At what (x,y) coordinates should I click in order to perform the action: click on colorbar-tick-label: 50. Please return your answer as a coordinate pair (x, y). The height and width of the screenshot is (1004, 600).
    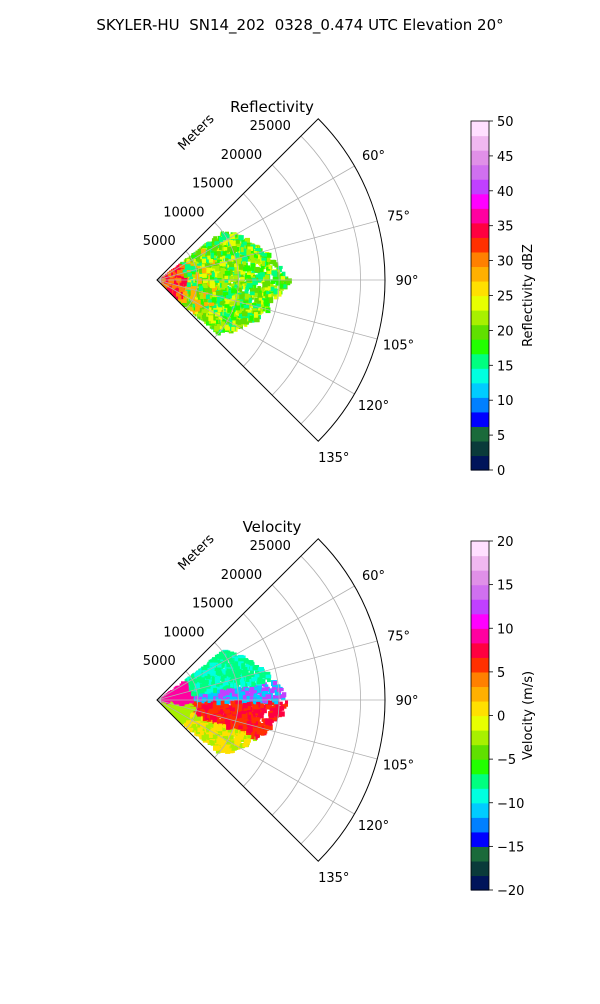
    Looking at the image, I should click on (505, 122).